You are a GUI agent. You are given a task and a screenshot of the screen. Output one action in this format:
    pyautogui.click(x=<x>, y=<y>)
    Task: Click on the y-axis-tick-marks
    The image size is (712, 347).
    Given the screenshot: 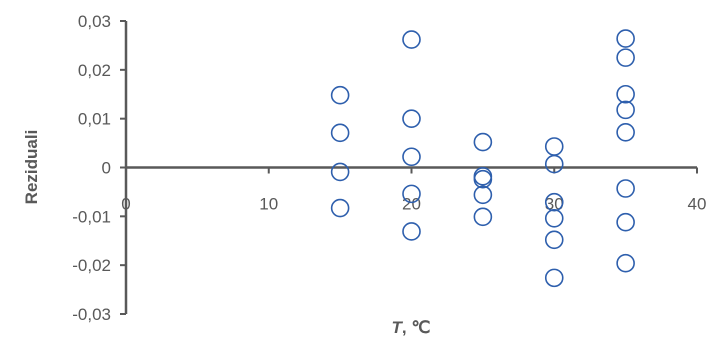 What is the action you would take?
    pyautogui.click(x=123, y=167)
    